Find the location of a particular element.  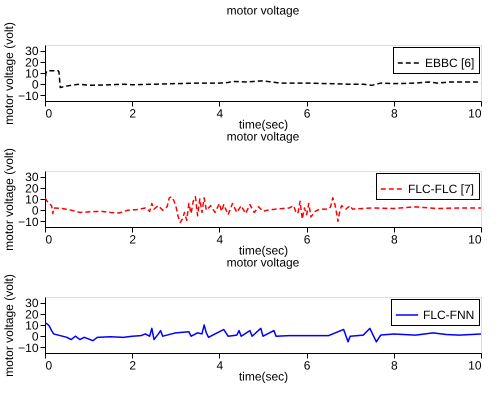

legend-label: FLC-FNN is located at coordinates (448, 315).